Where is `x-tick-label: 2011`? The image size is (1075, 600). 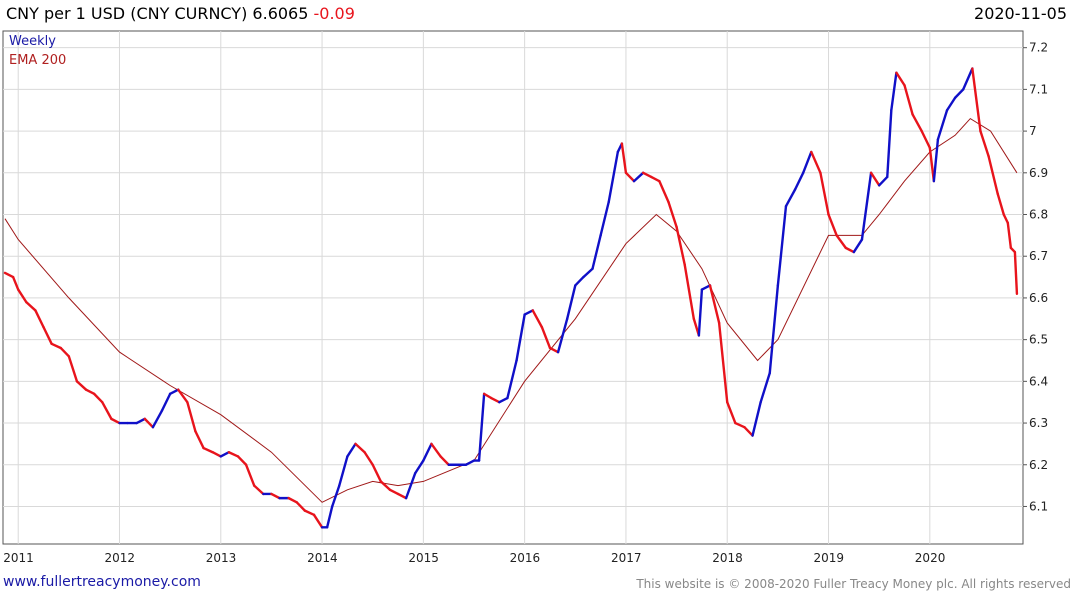 x-tick-label: 2011 is located at coordinates (18, 558).